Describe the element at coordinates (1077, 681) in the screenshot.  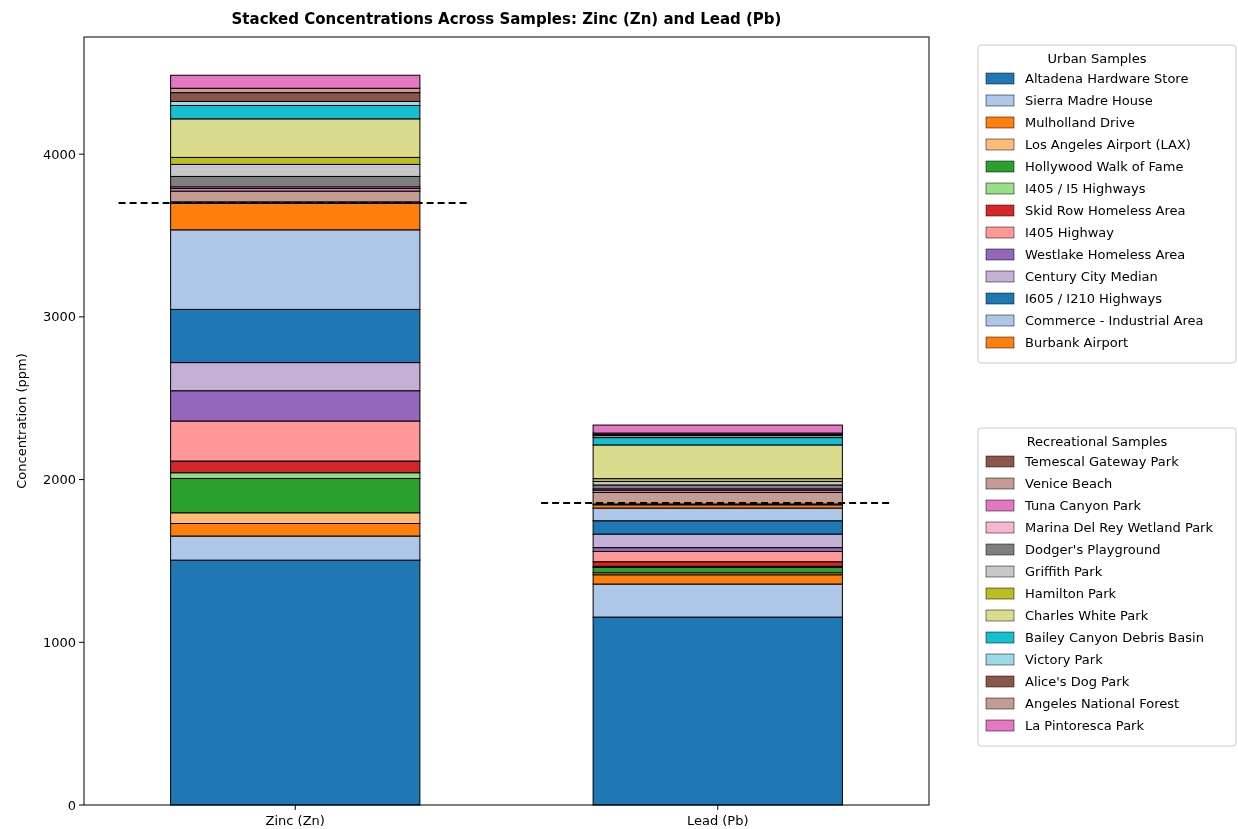
I see `legend-label: Alice's Dog Park` at that location.